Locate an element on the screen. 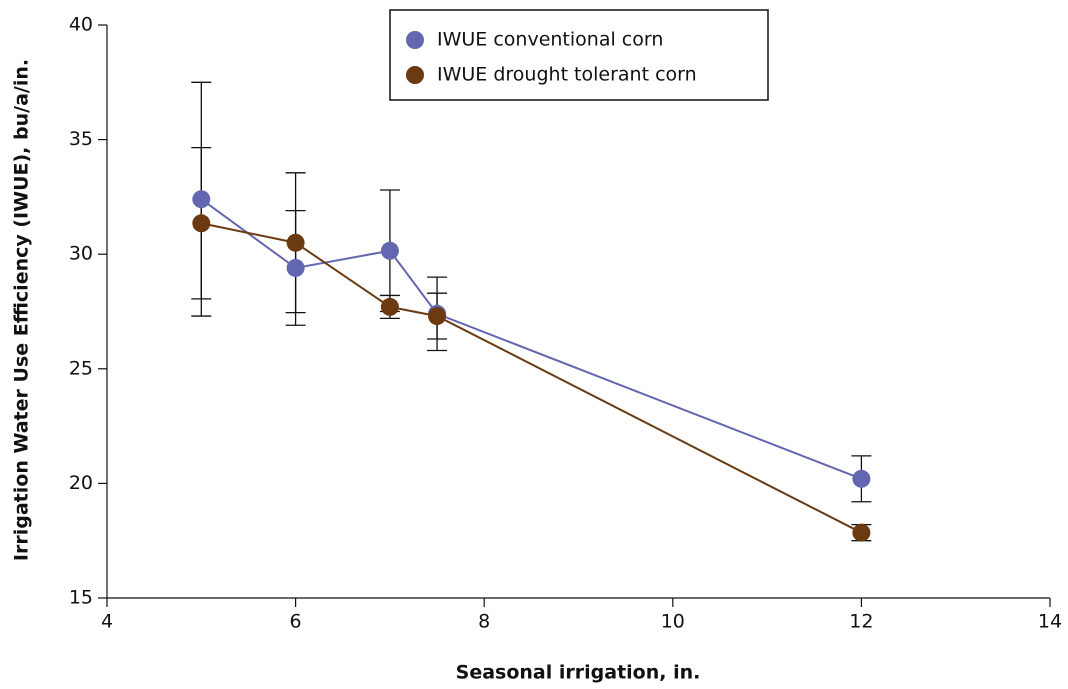 The image size is (1068, 689). x-tick-label: 10 is located at coordinates (673, 622).